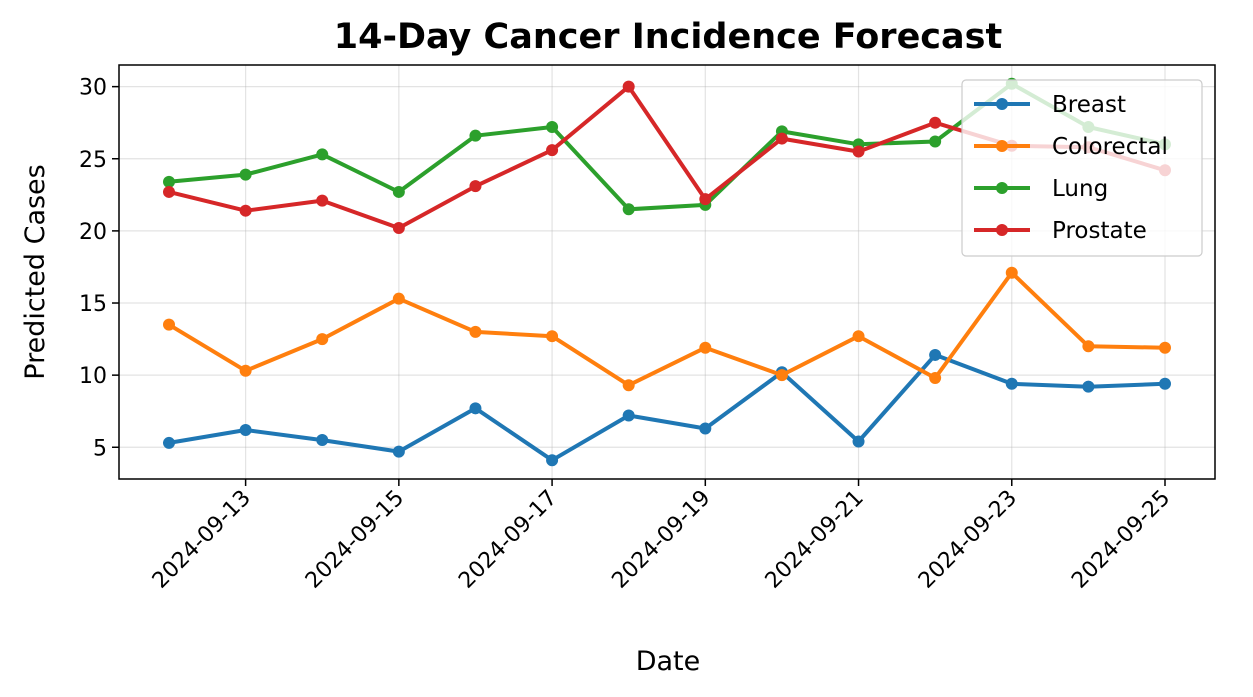  I want to click on x-axis-label: Date, so click(668, 661).